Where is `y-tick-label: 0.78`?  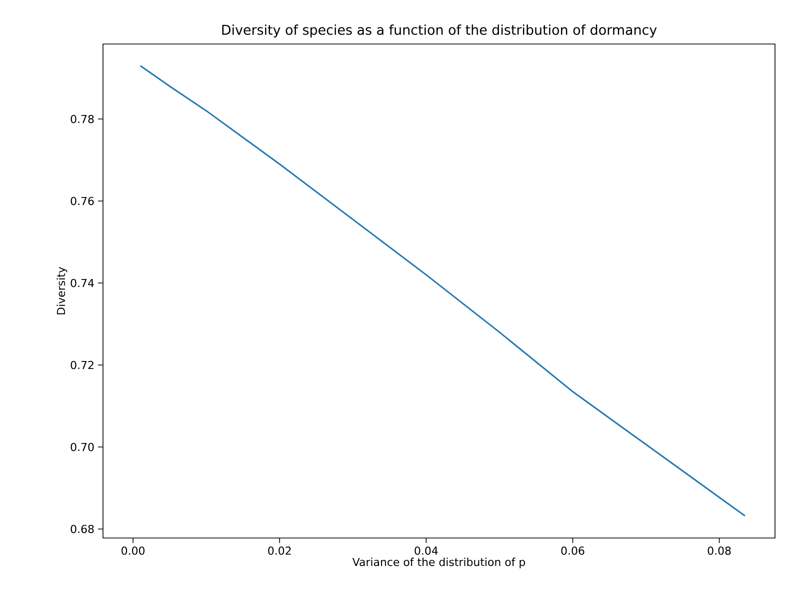 y-tick-label: 0.78 is located at coordinates (82, 119).